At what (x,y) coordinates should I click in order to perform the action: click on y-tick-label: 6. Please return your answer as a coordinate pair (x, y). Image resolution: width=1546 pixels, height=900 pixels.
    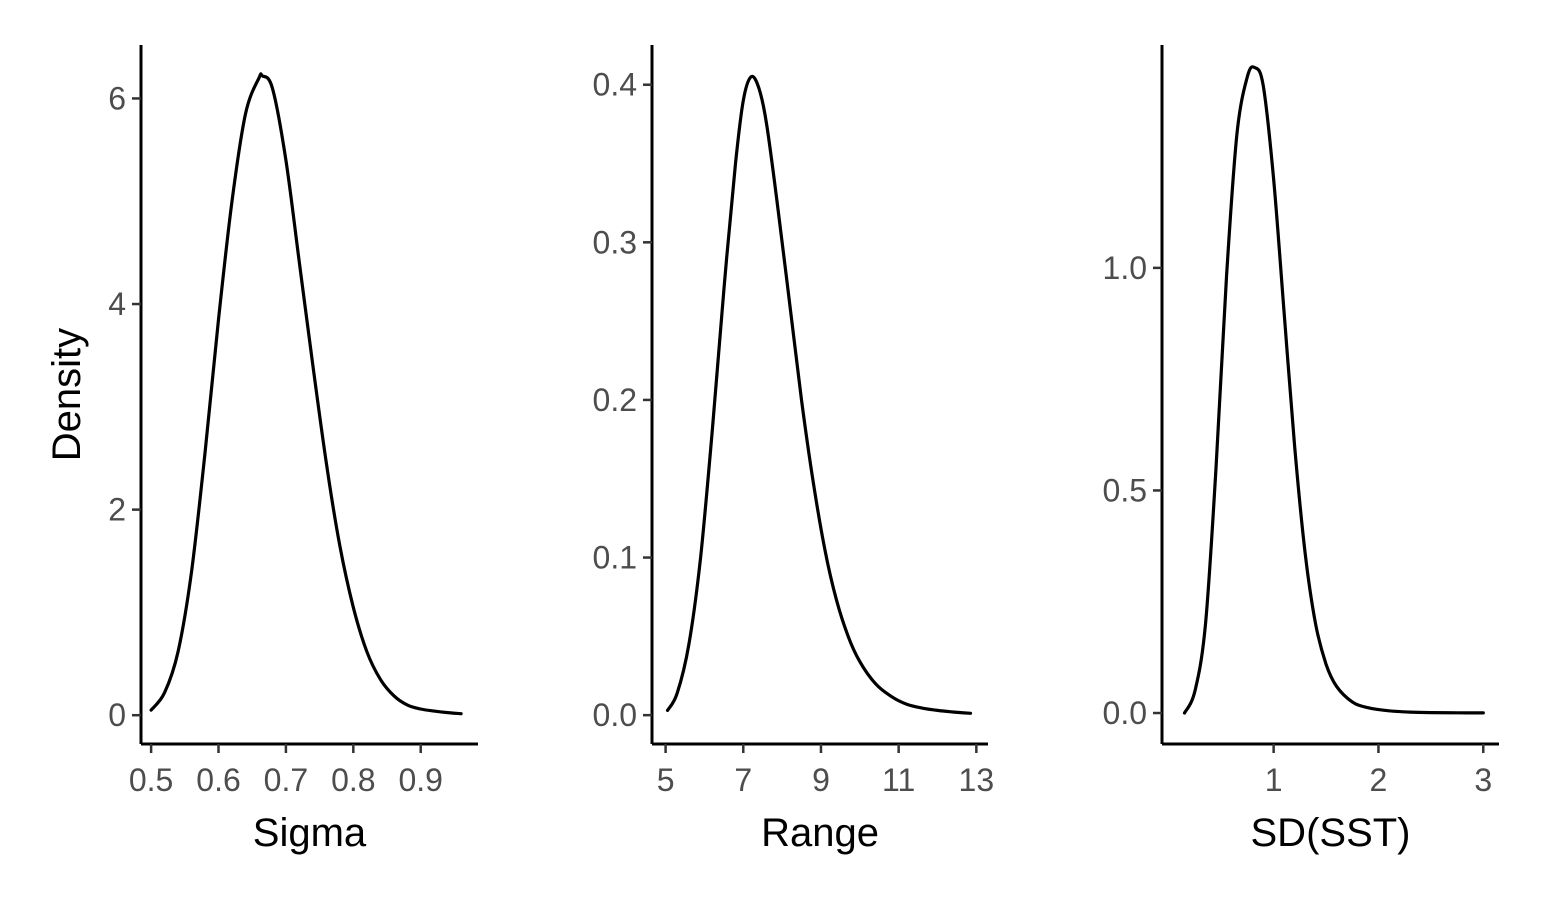
    Looking at the image, I should click on (117, 98).